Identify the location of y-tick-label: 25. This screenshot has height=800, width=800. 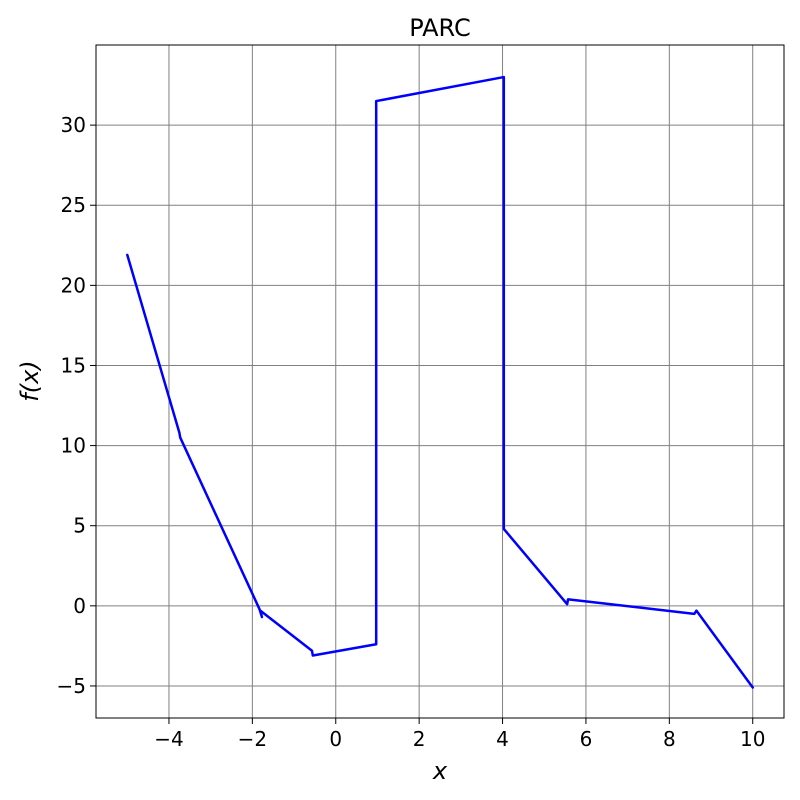
(73, 205).